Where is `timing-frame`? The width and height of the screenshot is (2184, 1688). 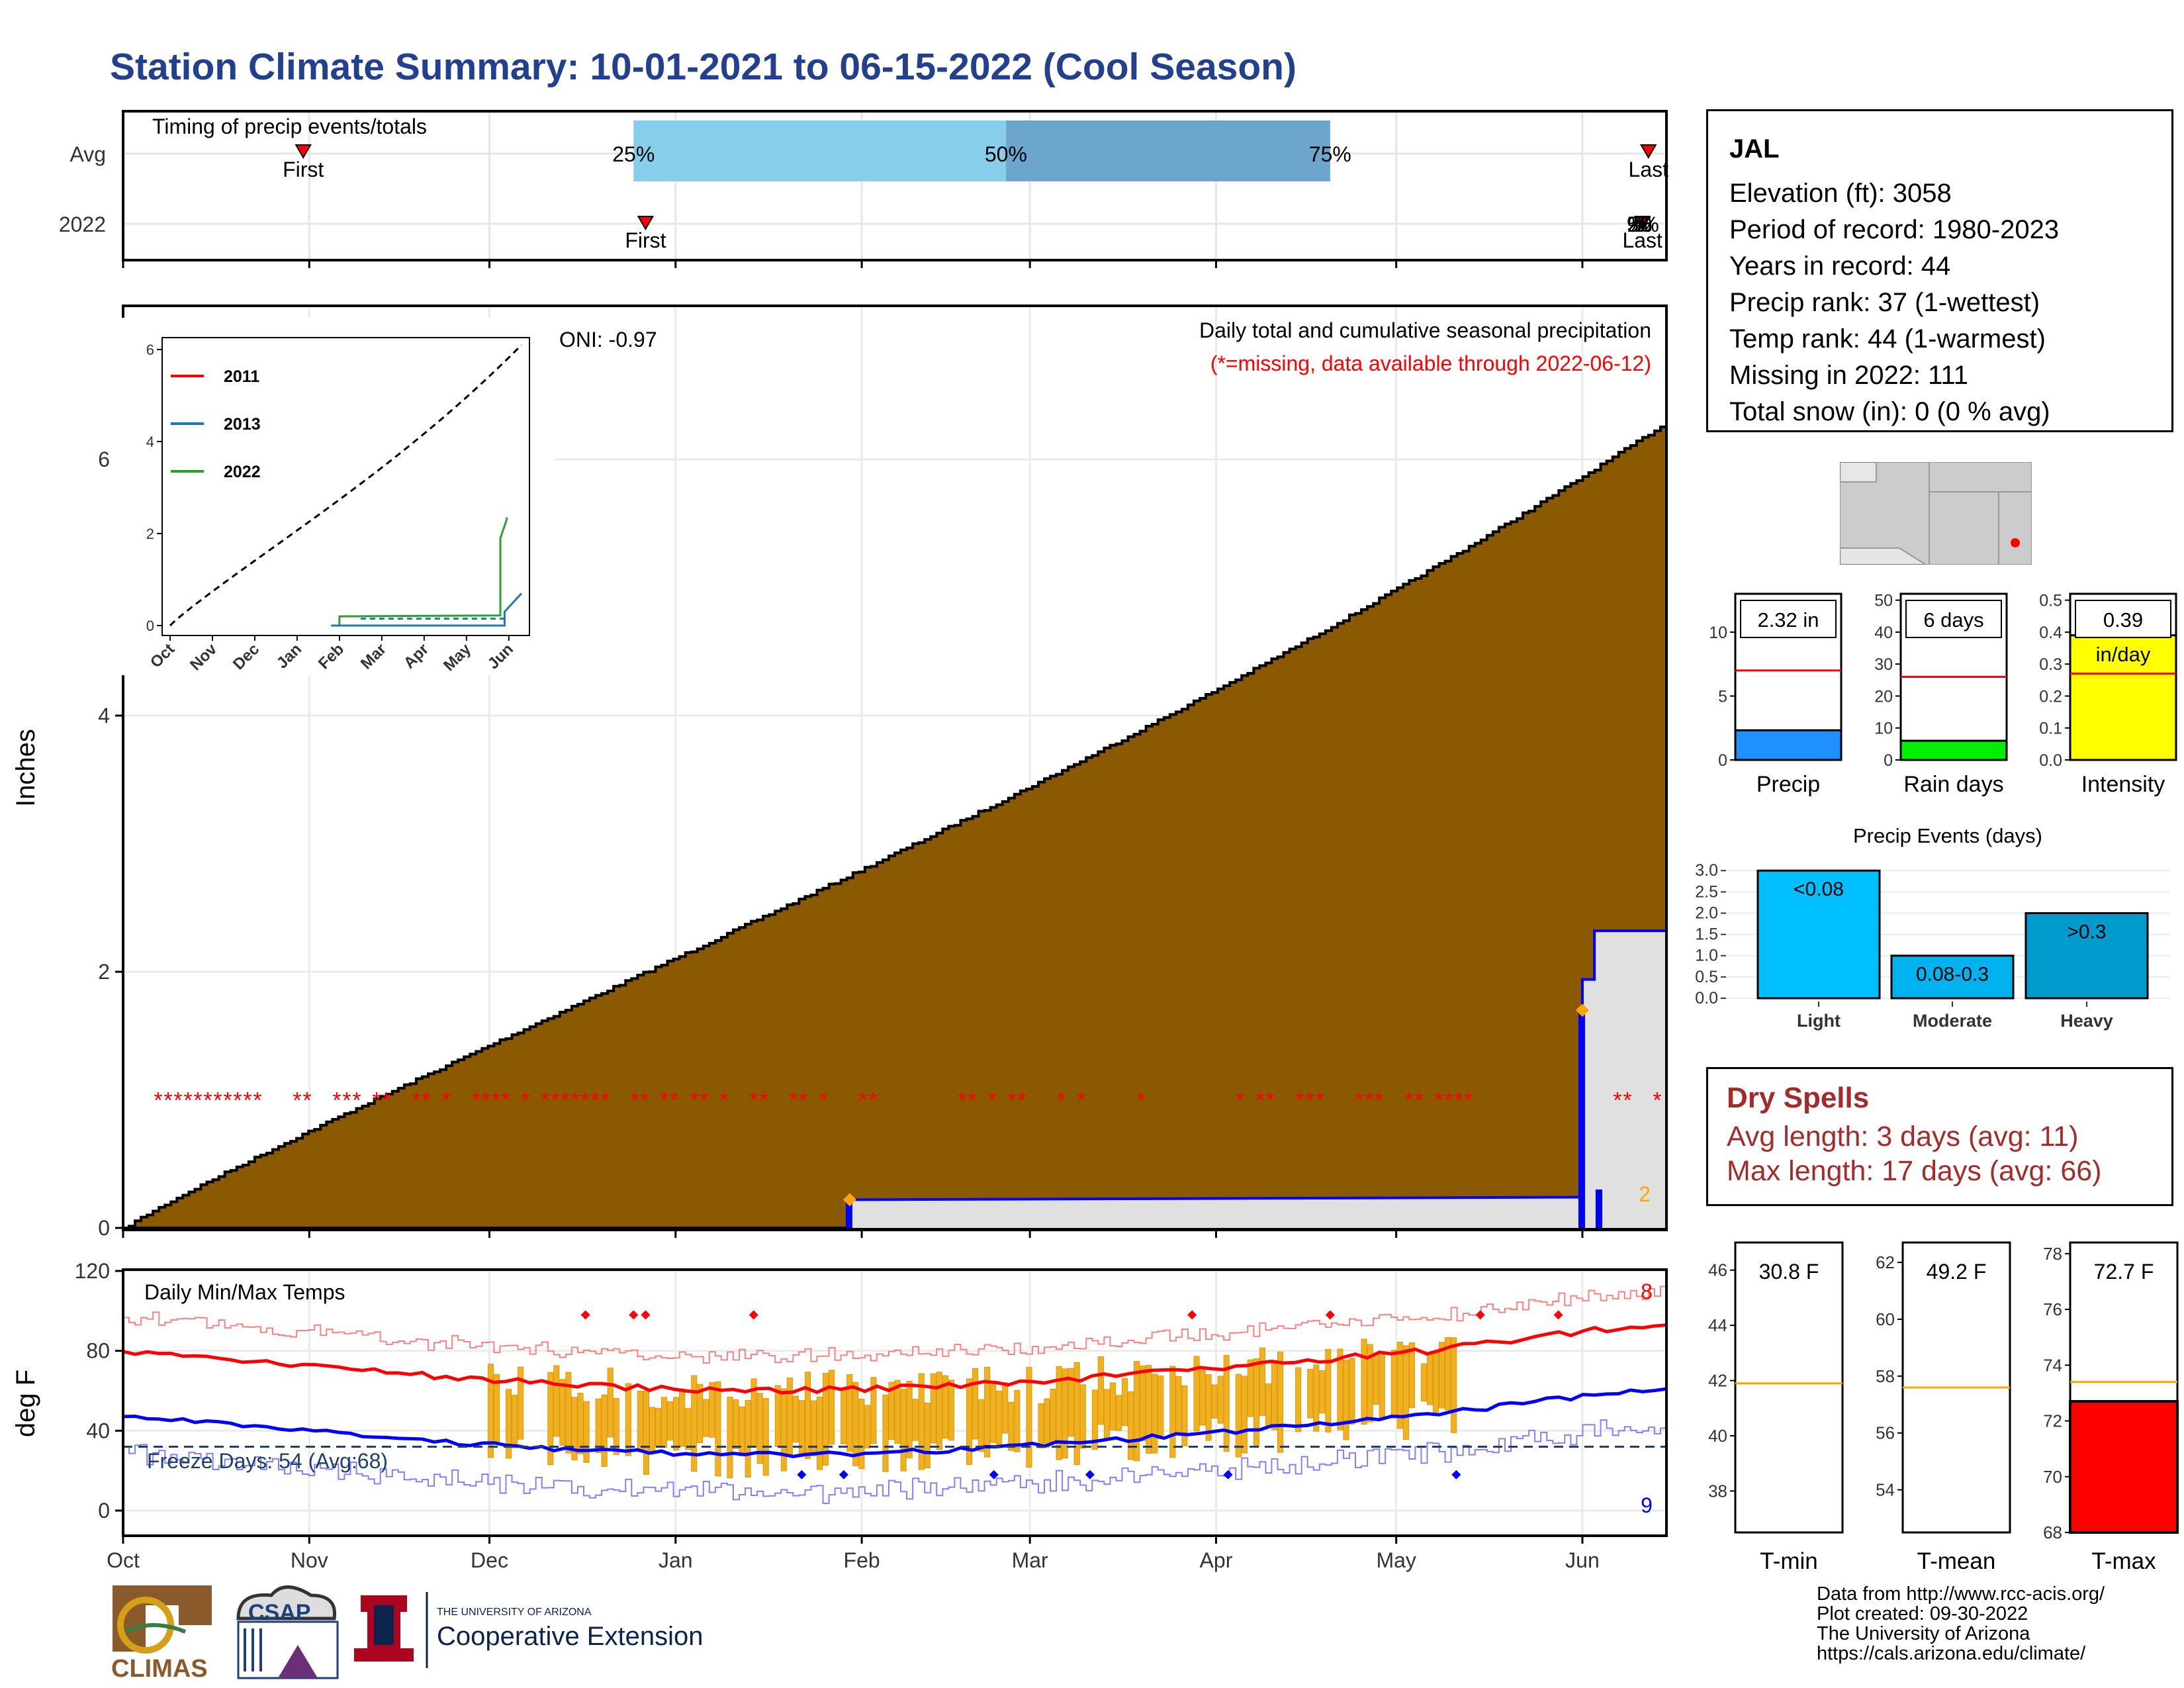
timing-frame is located at coordinates (895, 185).